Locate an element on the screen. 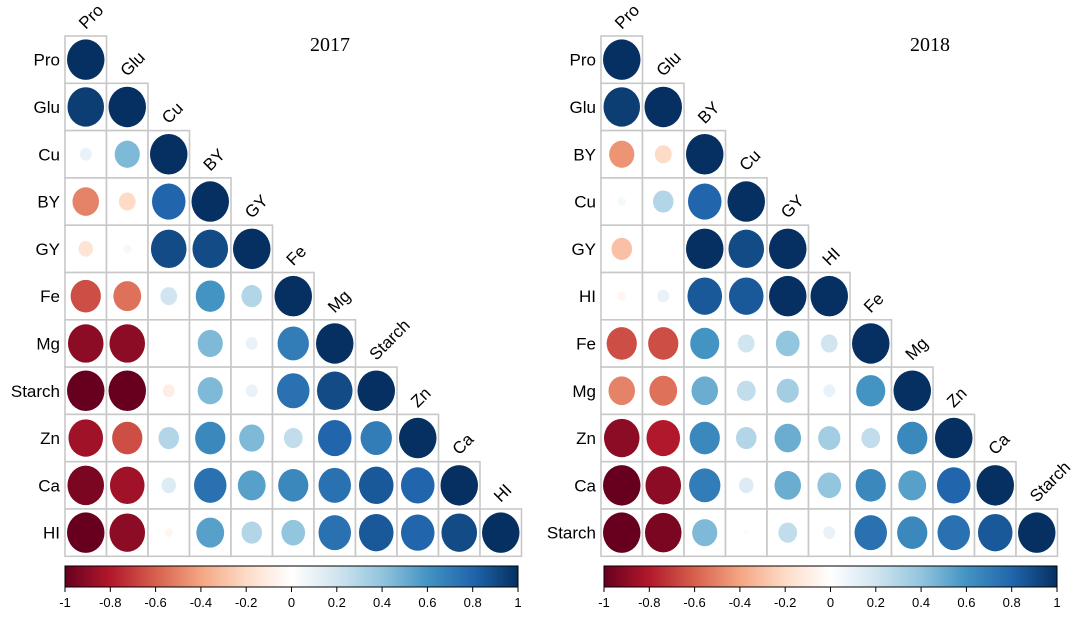 The height and width of the screenshot is (618, 1084). row-label: Ca is located at coordinates (585, 485).